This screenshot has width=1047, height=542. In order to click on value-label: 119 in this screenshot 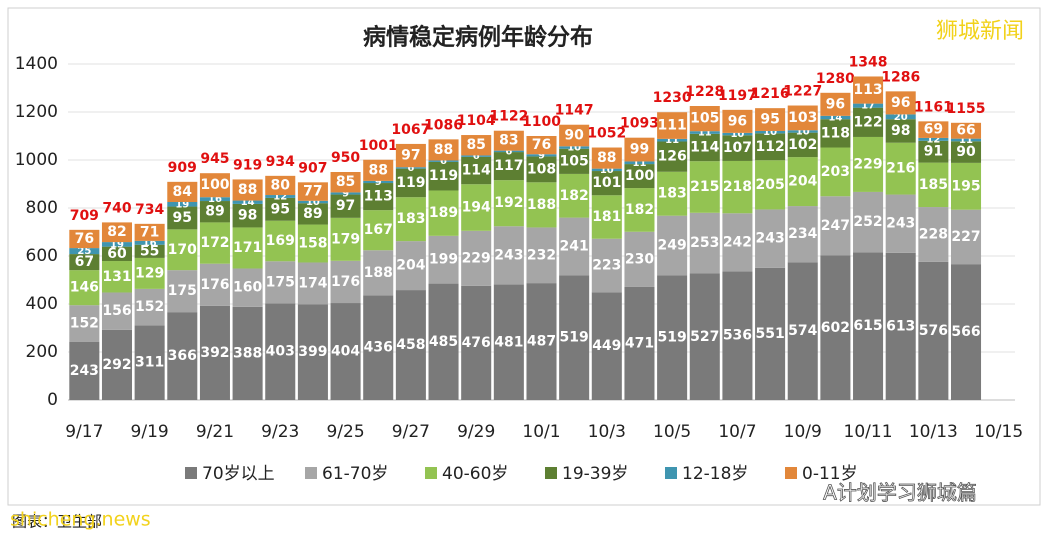, I will do `click(443, 176)`.